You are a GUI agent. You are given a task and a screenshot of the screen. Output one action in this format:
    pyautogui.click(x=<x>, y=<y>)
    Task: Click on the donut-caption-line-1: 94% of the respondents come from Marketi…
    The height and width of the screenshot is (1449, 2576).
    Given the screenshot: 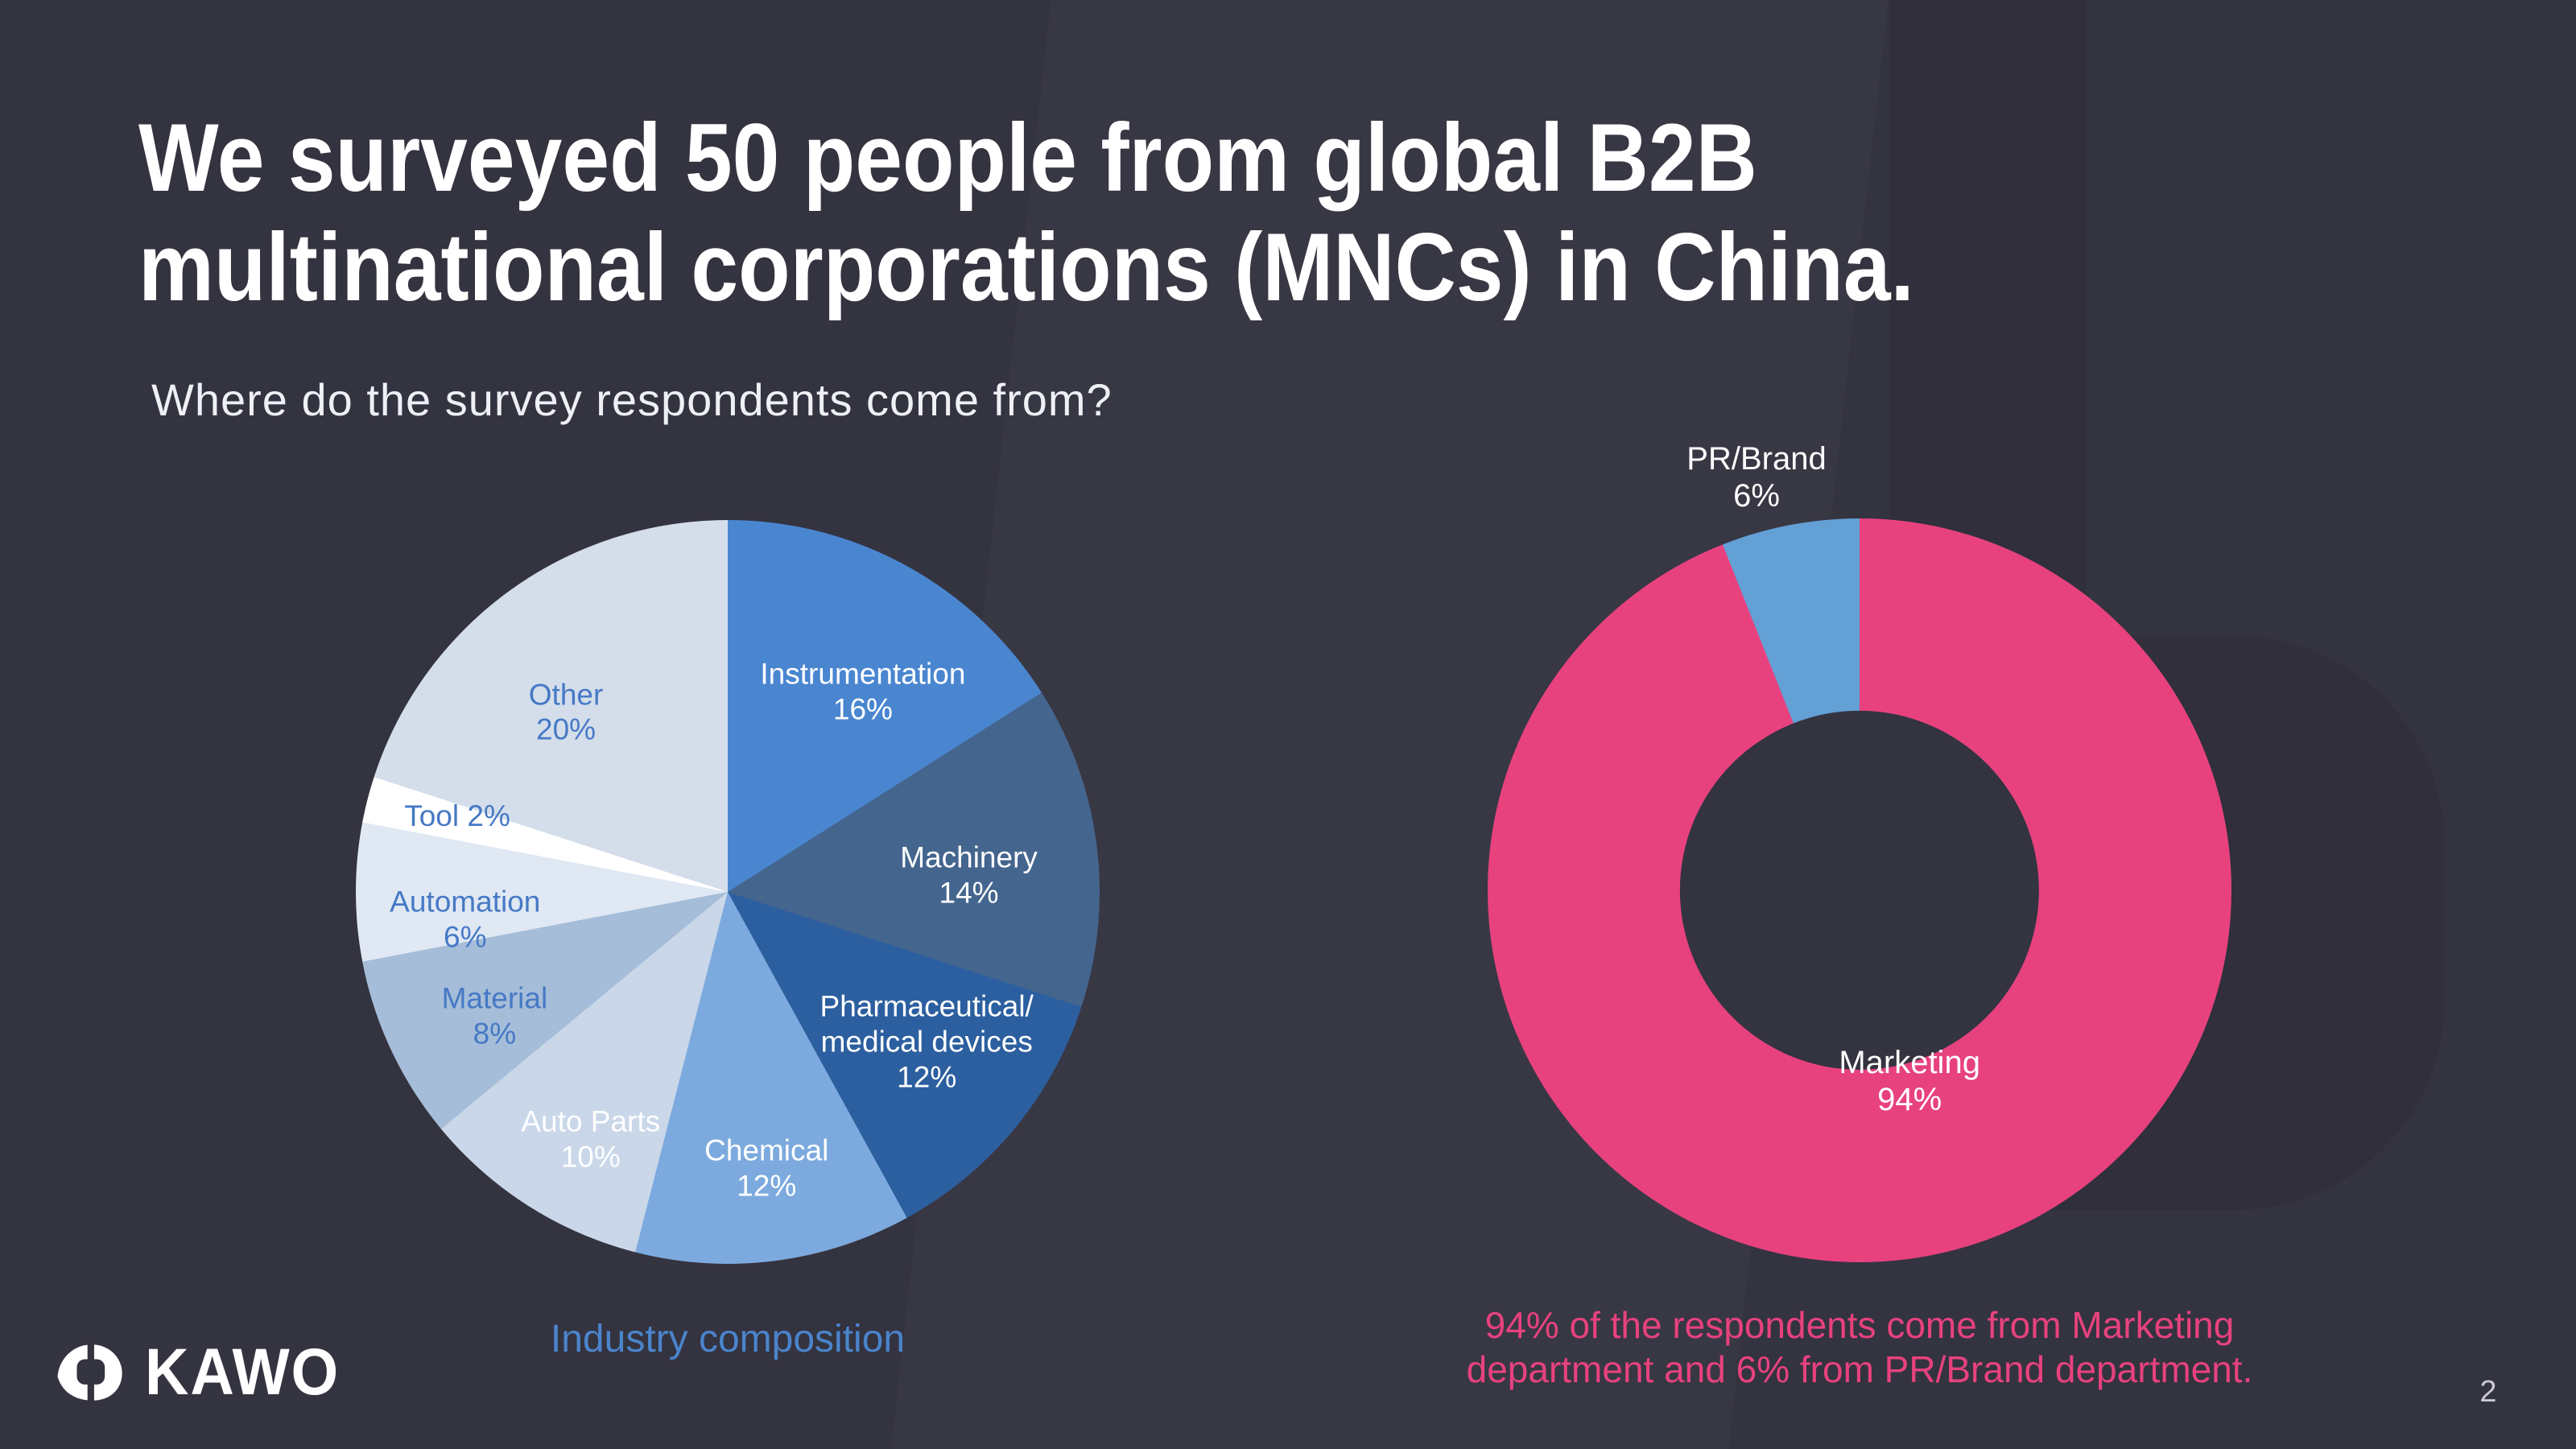 What is the action you would take?
    pyautogui.click(x=1859, y=1325)
    